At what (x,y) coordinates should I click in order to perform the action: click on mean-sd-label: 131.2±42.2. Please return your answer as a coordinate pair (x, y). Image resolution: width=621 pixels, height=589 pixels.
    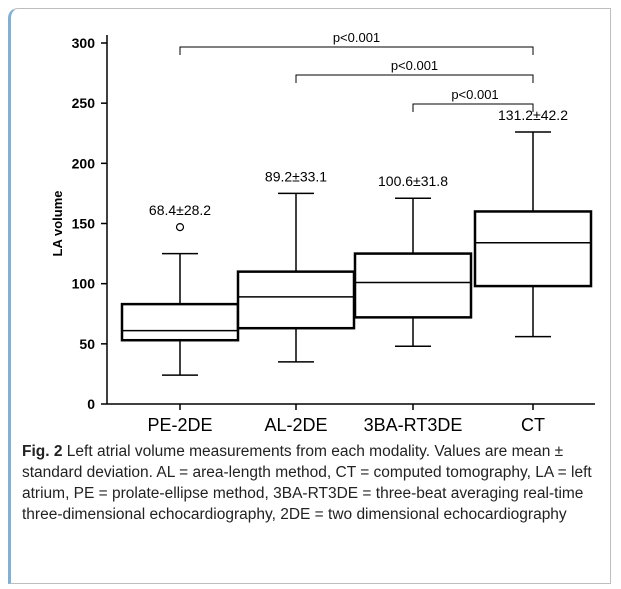
    Looking at the image, I should click on (533, 115).